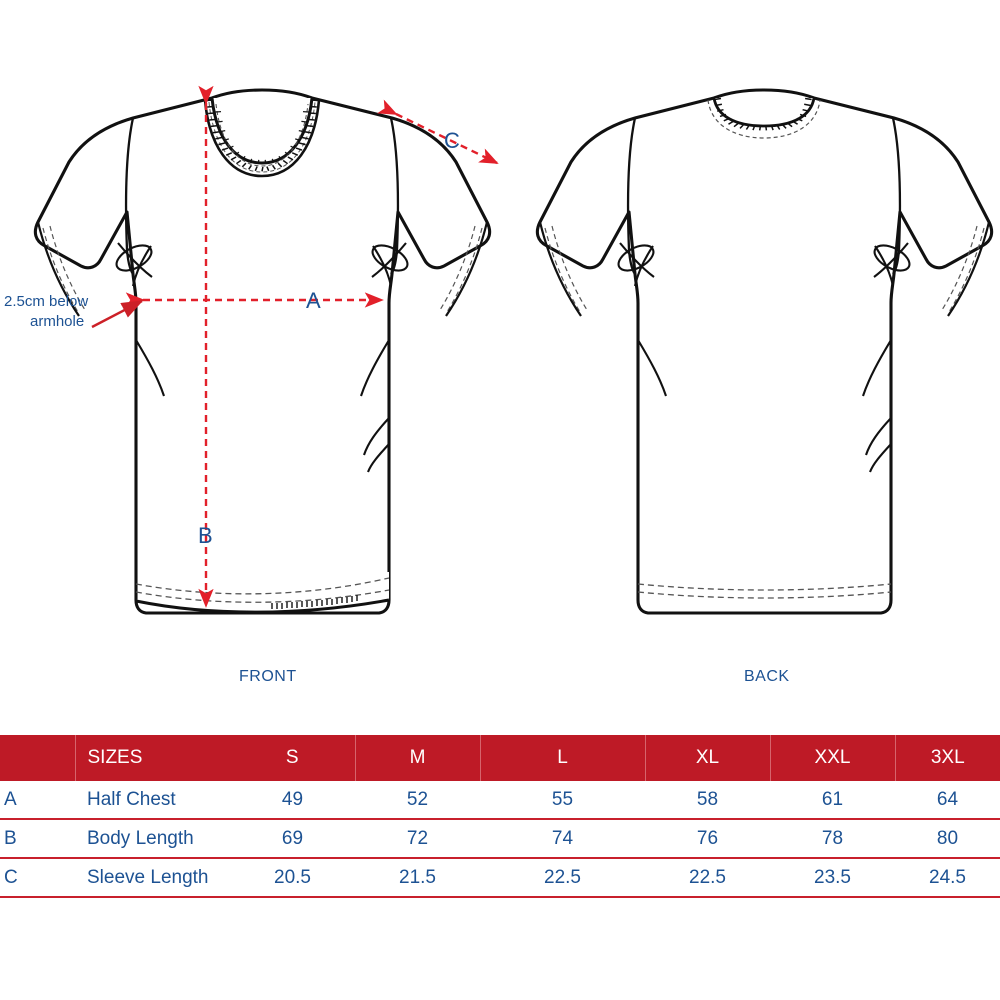 This screenshot has width=1000, height=1000. What do you see at coordinates (947, 839) in the screenshot?
I see `cell-body-length-3xl: 80` at bounding box center [947, 839].